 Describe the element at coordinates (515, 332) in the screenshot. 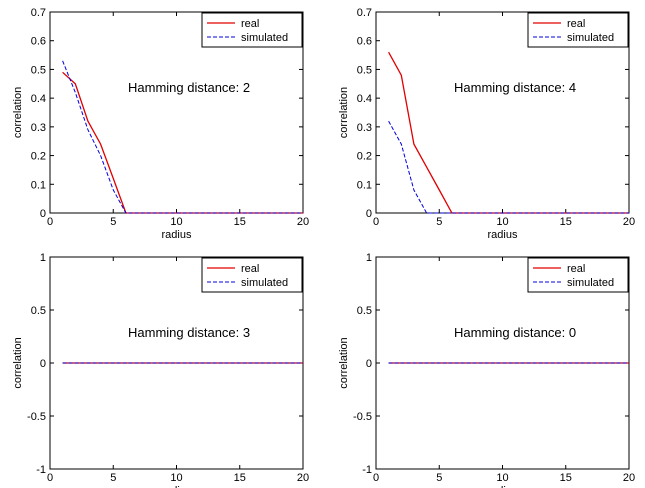

I see `annotation-text: Hamming distance: 0` at that location.